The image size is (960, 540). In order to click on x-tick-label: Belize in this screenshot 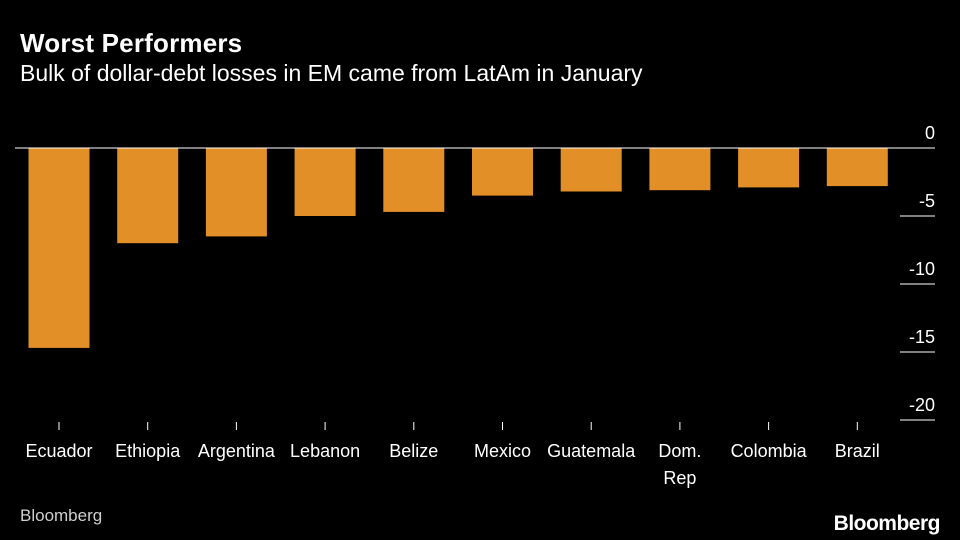, I will do `click(413, 451)`.